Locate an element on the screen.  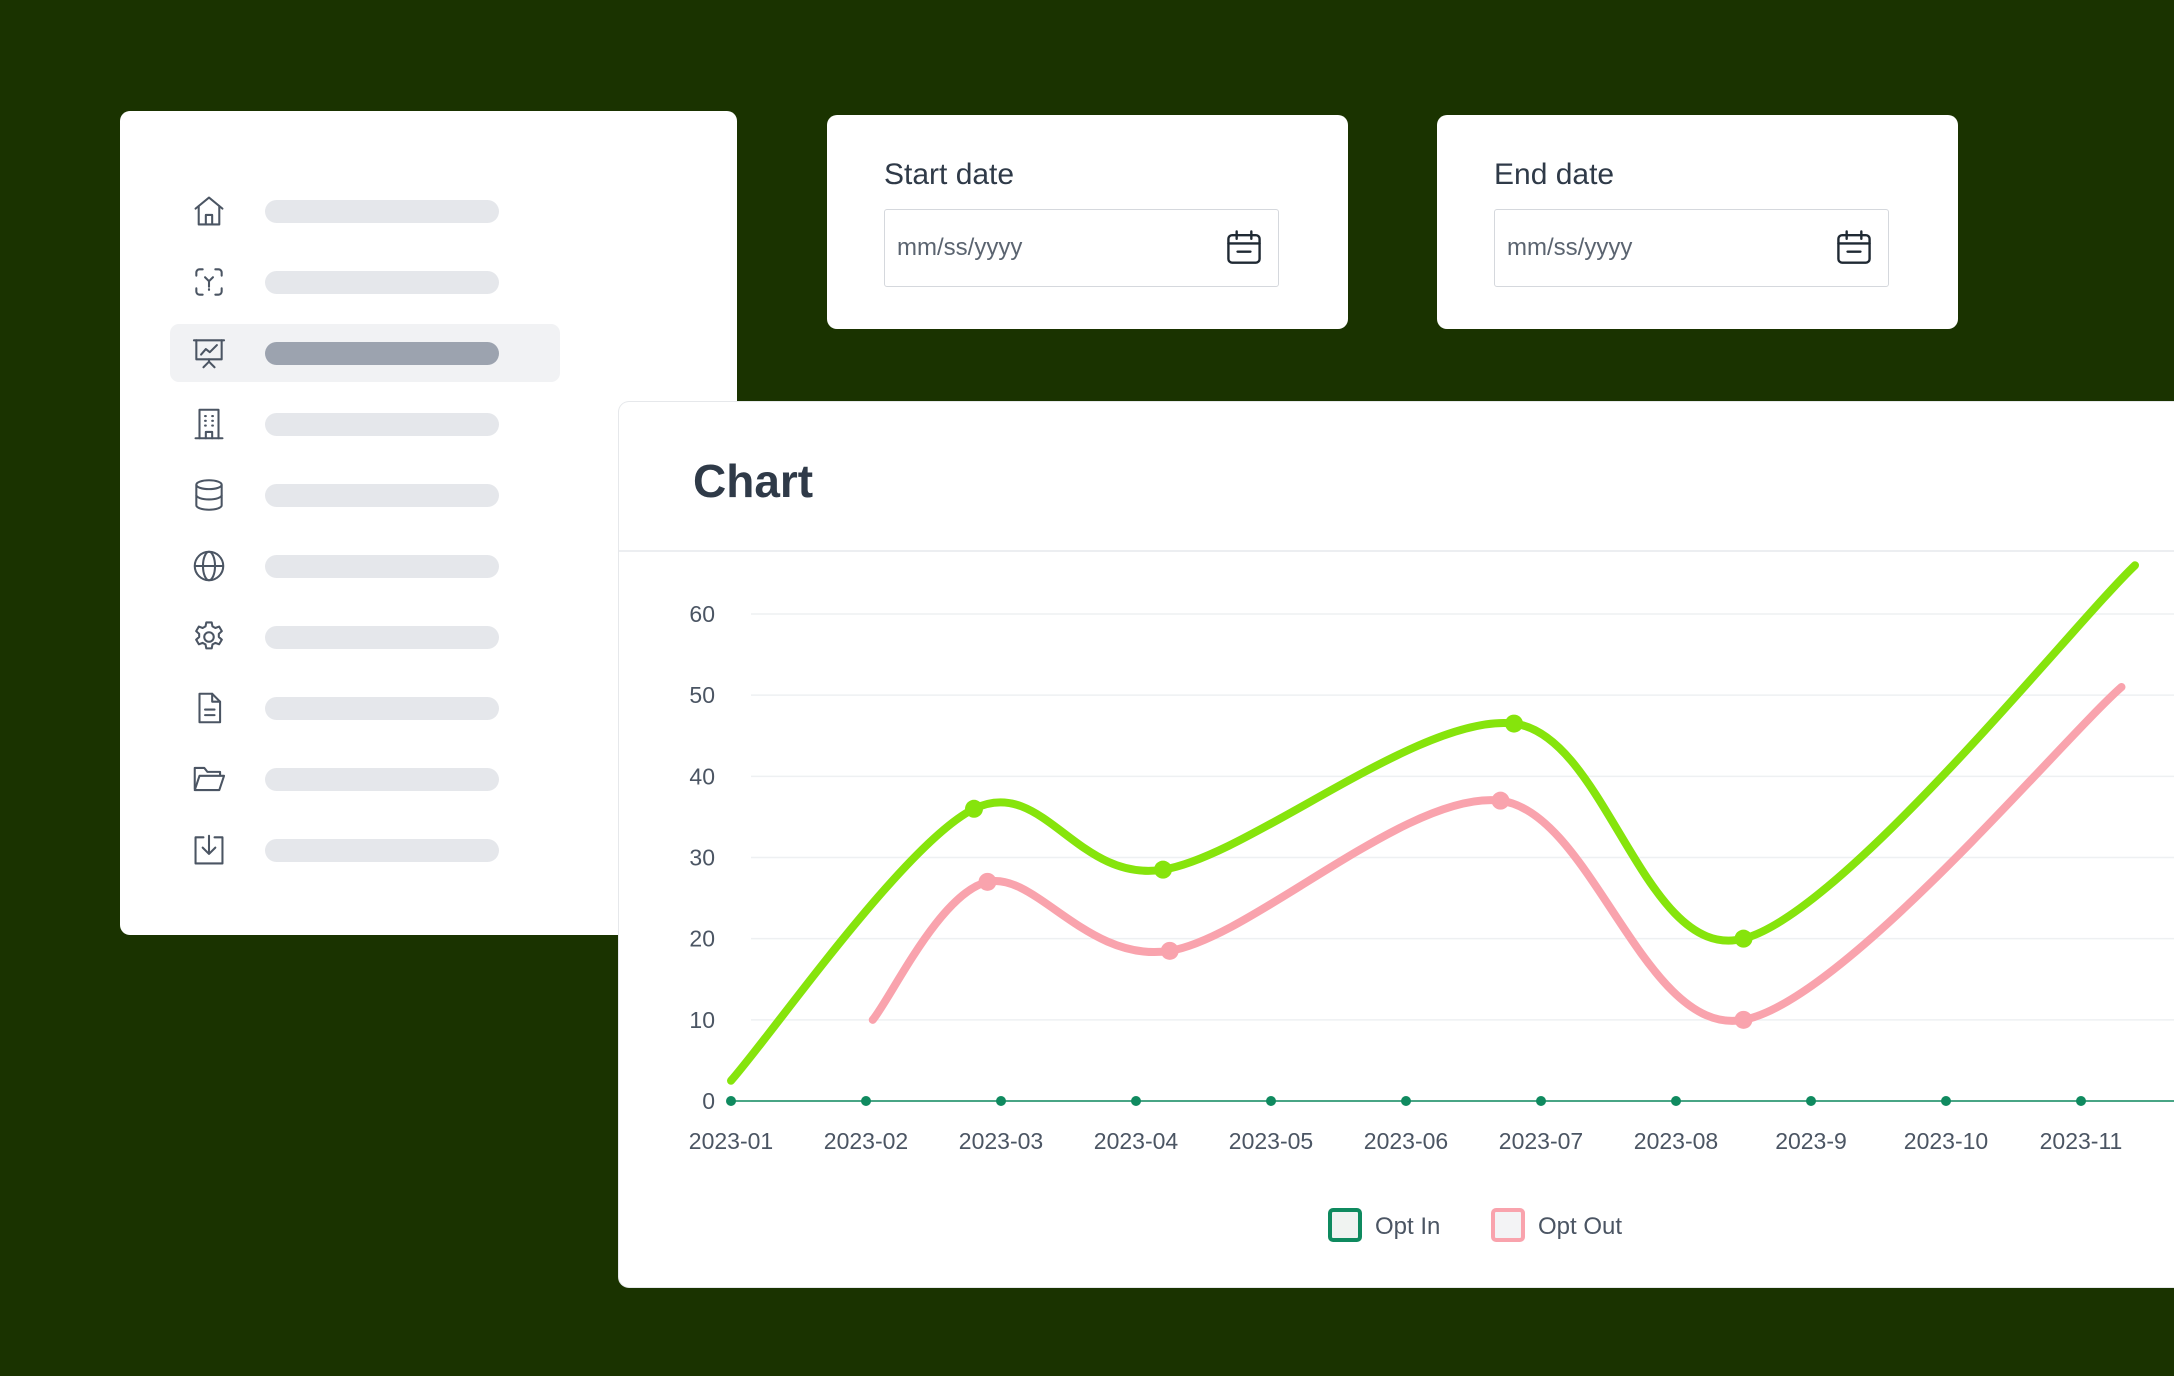
start-date-card: Start date mm/ss/yyyy is located at coordinates (1087, 222).